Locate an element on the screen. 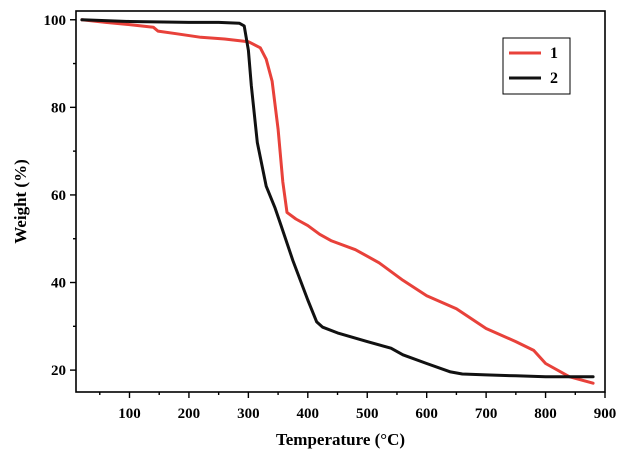  y-axis-title: Weight (%) is located at coordinates (20, 201).